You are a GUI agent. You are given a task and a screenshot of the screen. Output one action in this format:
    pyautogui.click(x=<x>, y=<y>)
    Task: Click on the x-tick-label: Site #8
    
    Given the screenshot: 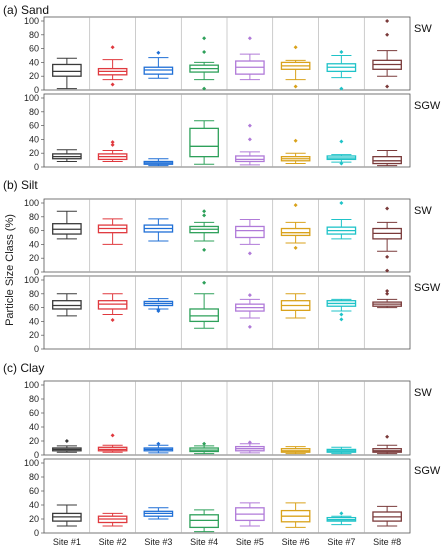 What is the action you would take?
    pyautogui.click(x=387, y=542)
    